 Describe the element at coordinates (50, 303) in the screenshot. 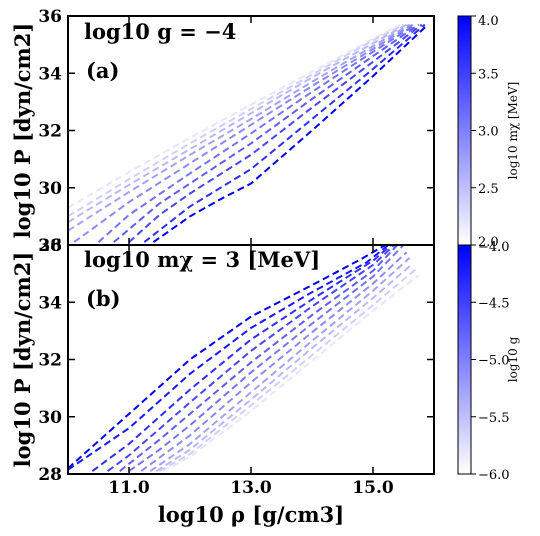

I see `ytick-label-b-3: 34` at that location.